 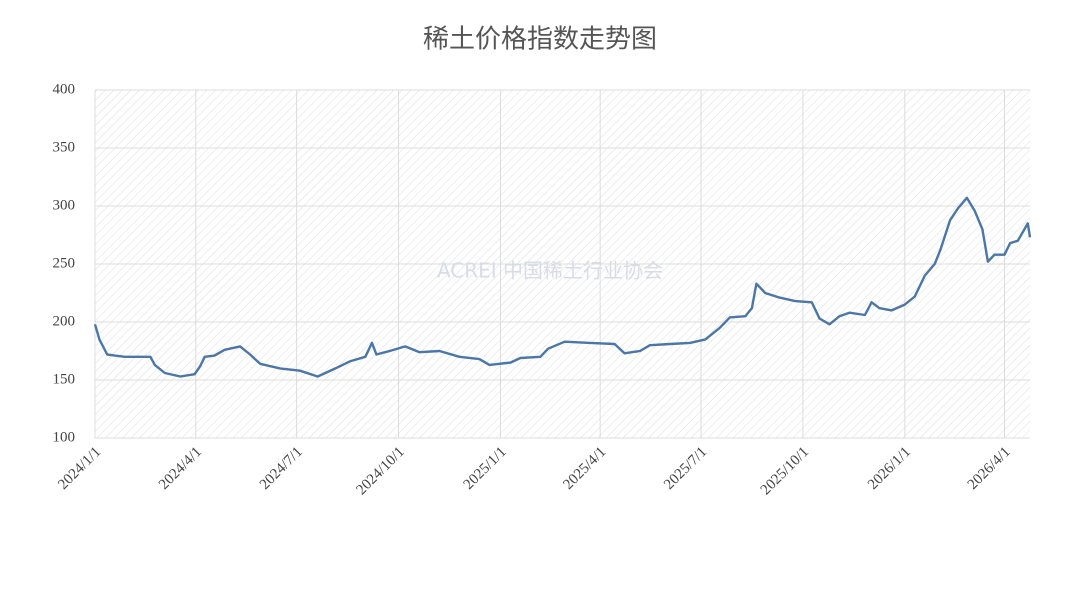 What do you see at coordinates (64, 379) in the screenshot?
I see `y-tick-label: 150` at bounding box center [64, 379].